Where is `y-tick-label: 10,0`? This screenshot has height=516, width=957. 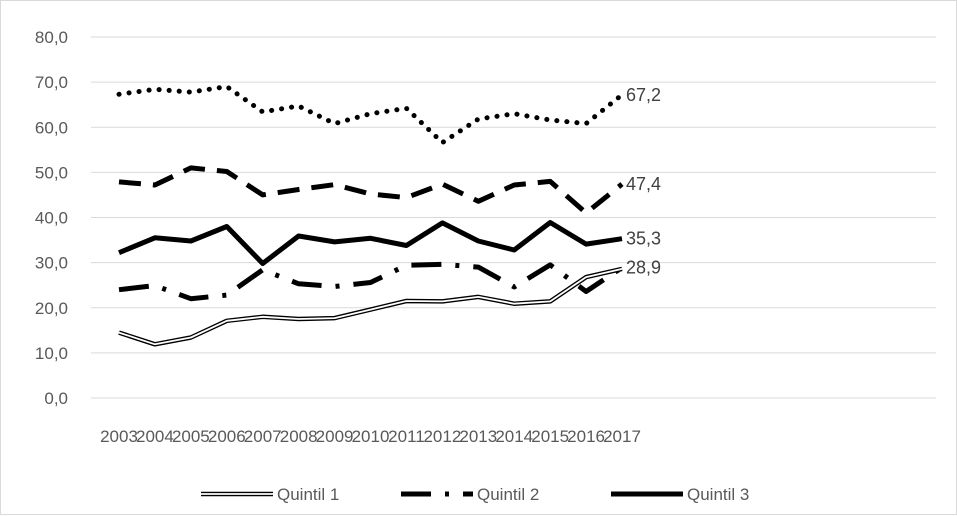
y-tick-label: 10,0 is located at coordinates (51, 353).